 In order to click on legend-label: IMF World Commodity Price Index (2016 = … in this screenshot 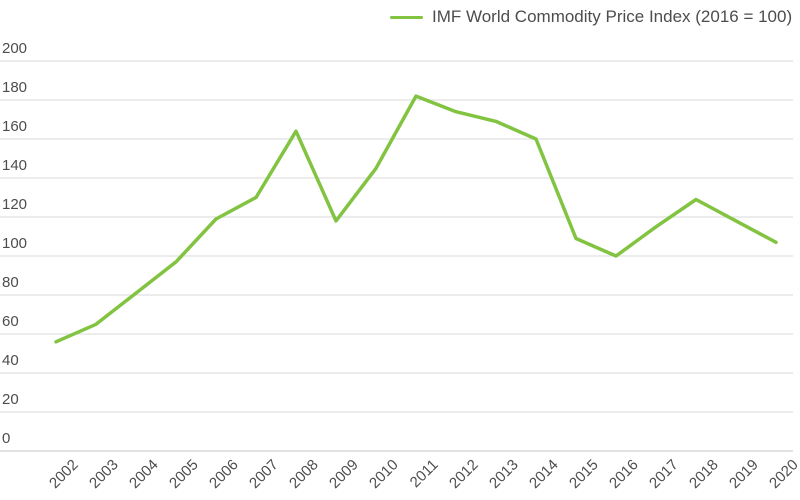, I will do `click(612, 16)`.